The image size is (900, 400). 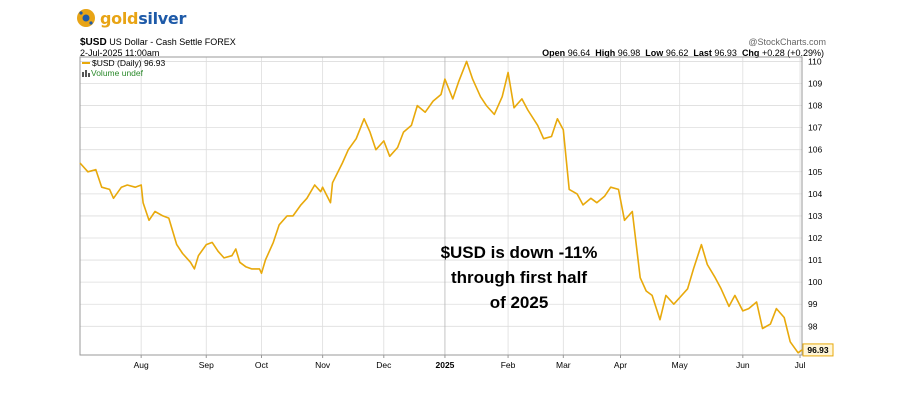 What do you see at coordinates (86, 63) in the screenshot?
I see `legend-line-swatch` at bounding box center [86, 63].